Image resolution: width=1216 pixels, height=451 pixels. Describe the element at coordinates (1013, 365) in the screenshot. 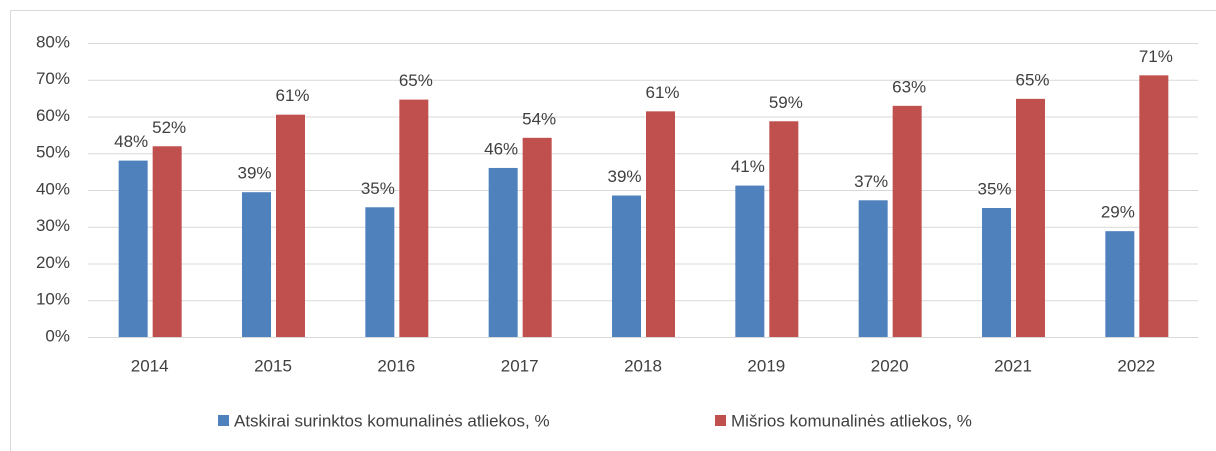

I see `x-tick-label: 2021` at that location.